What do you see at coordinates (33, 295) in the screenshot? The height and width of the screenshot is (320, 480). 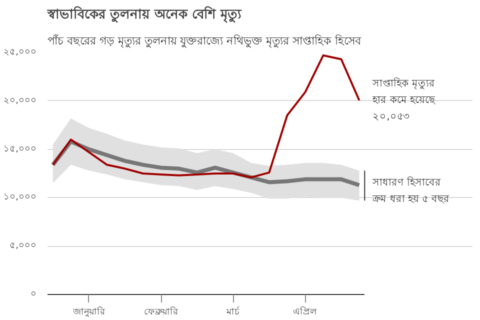 I see `y-tick-label: ০` at bounding box center [33, 295].